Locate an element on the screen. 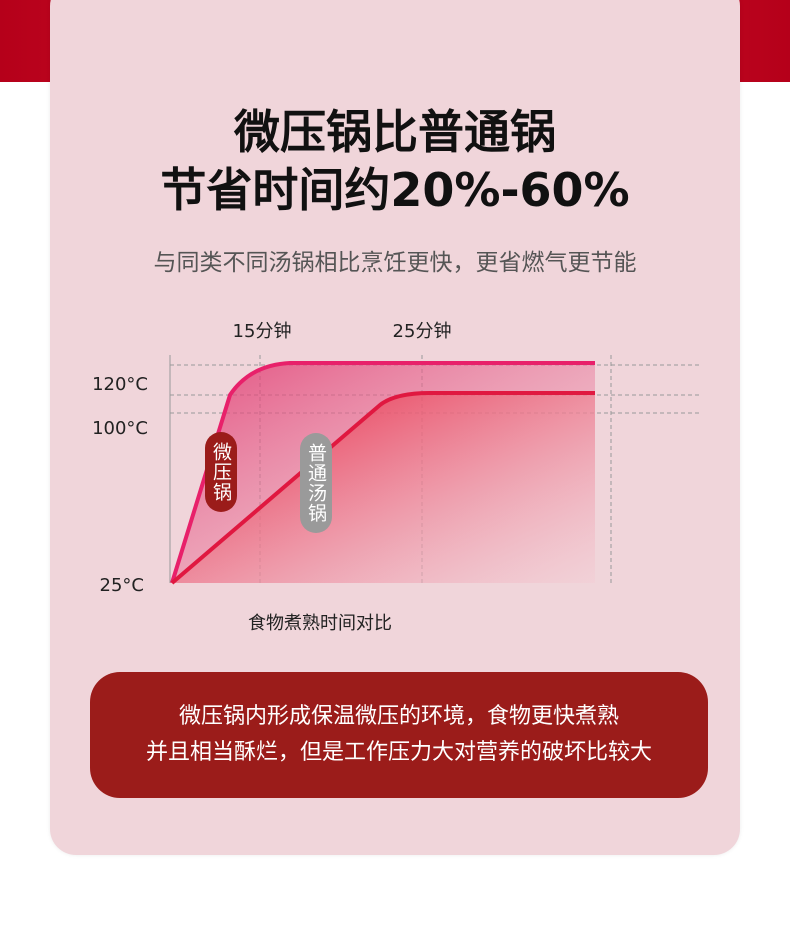  note-line: 并且相当酥烂，但是工作压力大对营养的破坏比较大 is located at coordinates (398, 752).